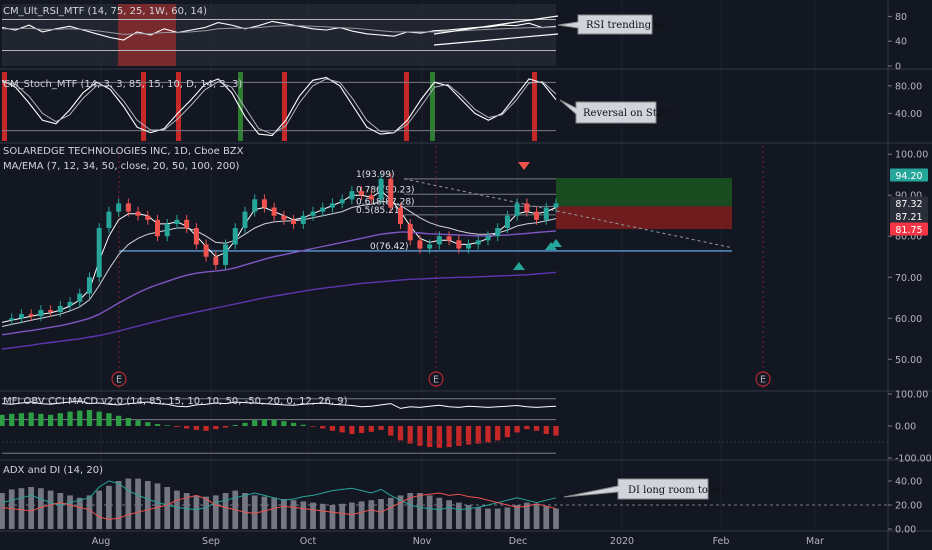 The height and width of the screenshot is (550, 932). I want to click on time-tick-aug: Aug, so click(101, 541).